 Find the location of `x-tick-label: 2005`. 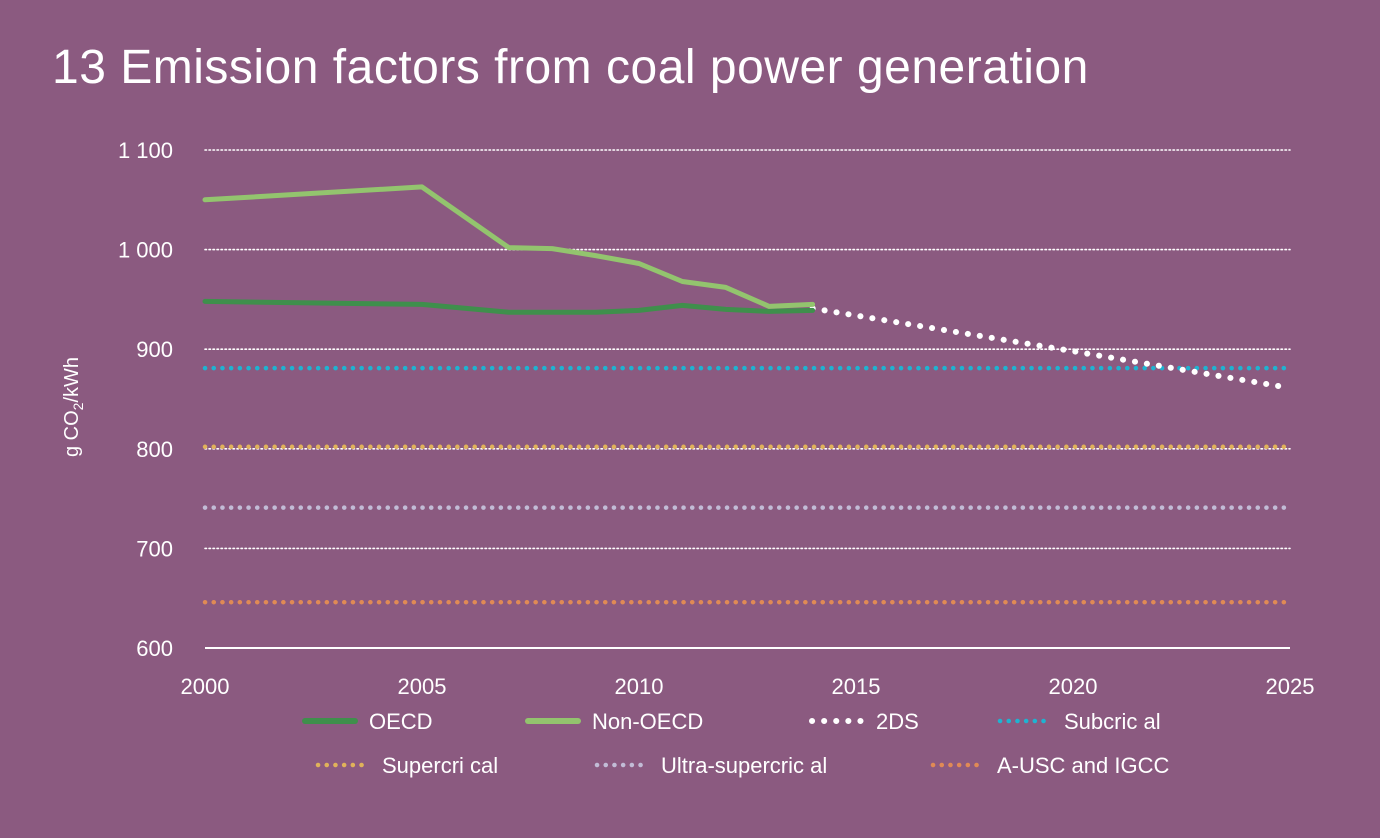

x-tick-label: 2005 is located at coordinates (422, 686).